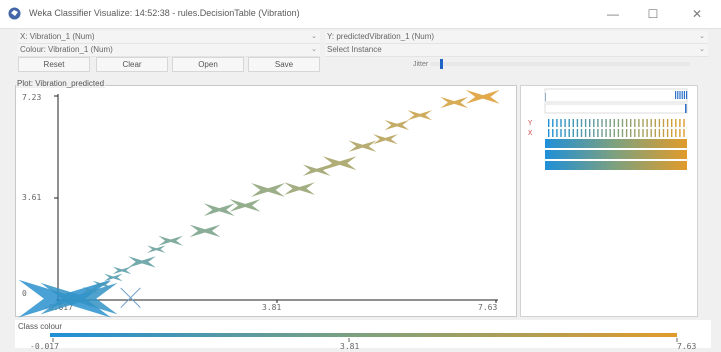  Describe the element at coordinates (488, 307) in the screenshot. I see `x-tick-label: 7.63` at that location.